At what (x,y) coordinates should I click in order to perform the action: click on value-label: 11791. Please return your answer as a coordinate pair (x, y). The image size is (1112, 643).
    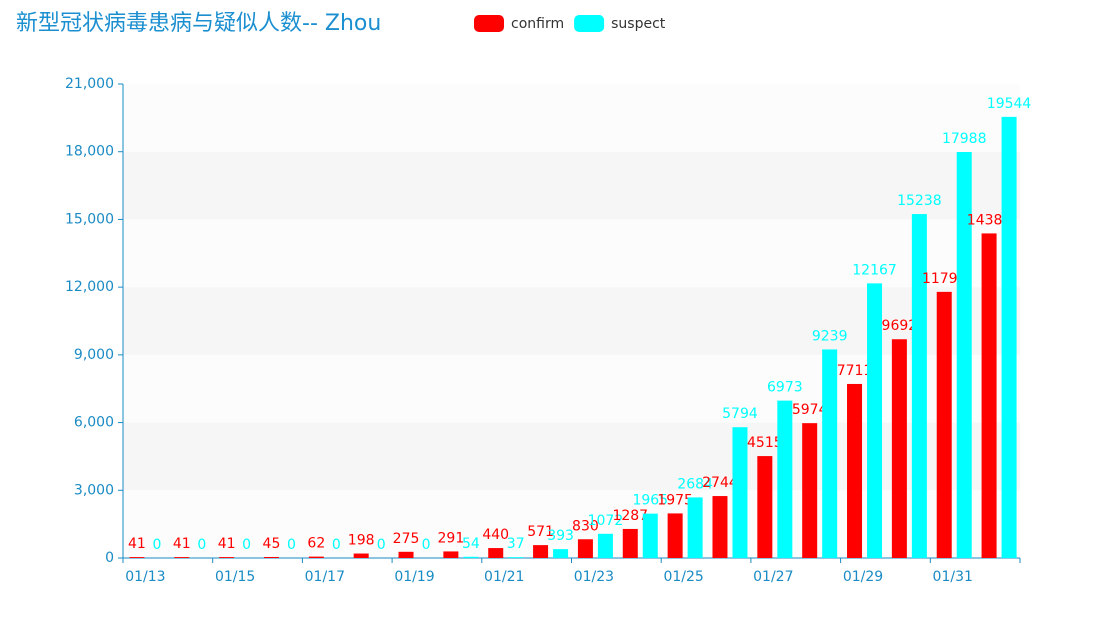
    Looking at the image, I should click on (944, 279).